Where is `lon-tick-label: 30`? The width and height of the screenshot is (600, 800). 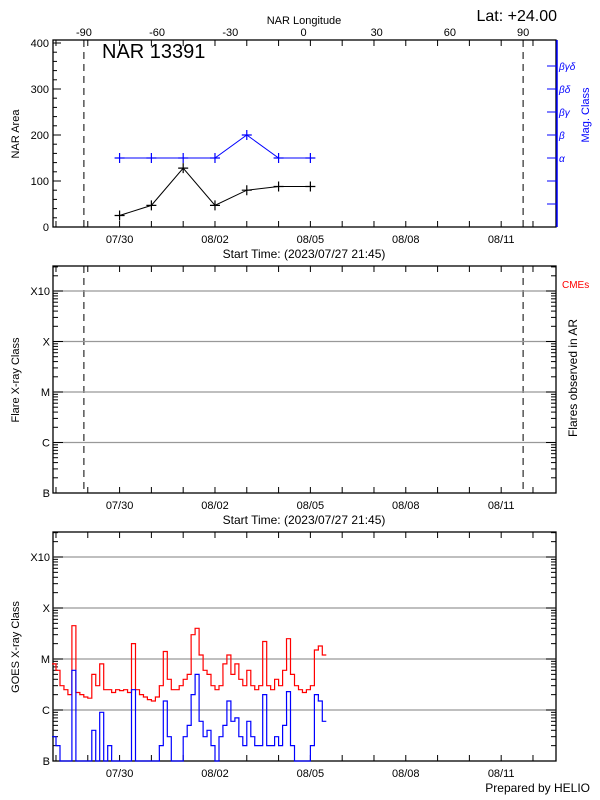 lon-tick-label: 30 is located at coordinates (377, 33).